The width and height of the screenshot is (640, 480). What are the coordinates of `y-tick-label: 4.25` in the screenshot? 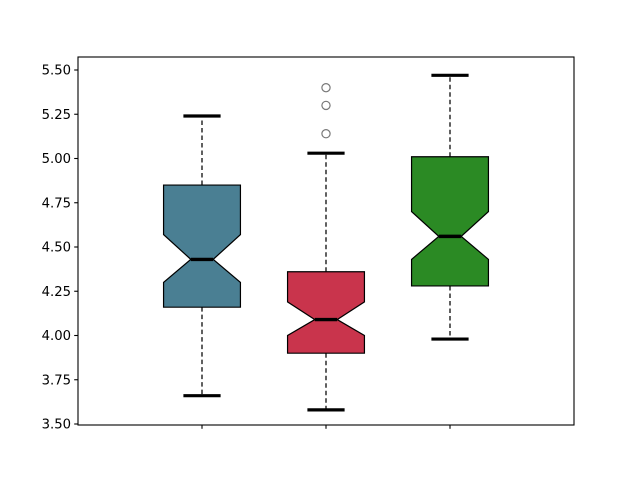 It's located at (56, 292).